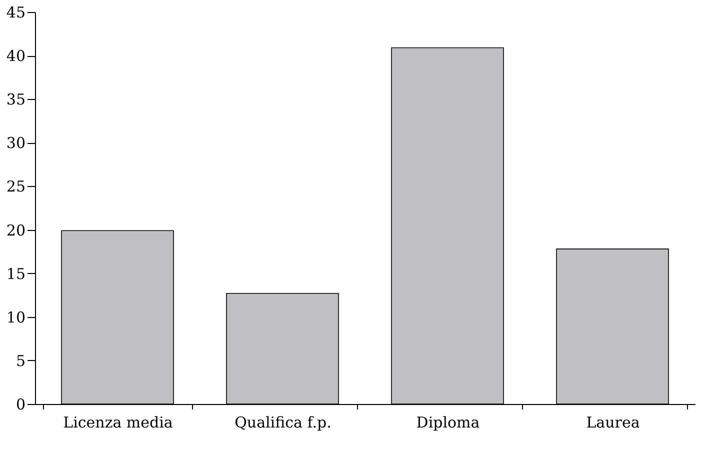 The height and width of the screenshot is (457, 707). Describe the element at coordinates (16, 317) in the screenshot. I see `y-tick-label: 10` at that location.